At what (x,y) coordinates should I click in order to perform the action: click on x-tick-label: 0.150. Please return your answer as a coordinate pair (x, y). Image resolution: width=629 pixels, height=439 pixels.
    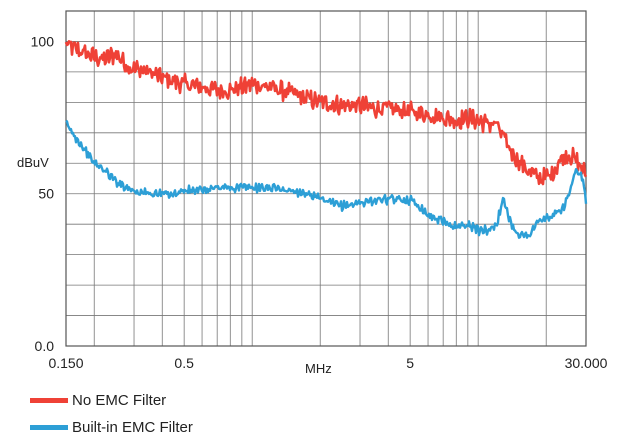
    Looking at the image, I should click on (65, 363).